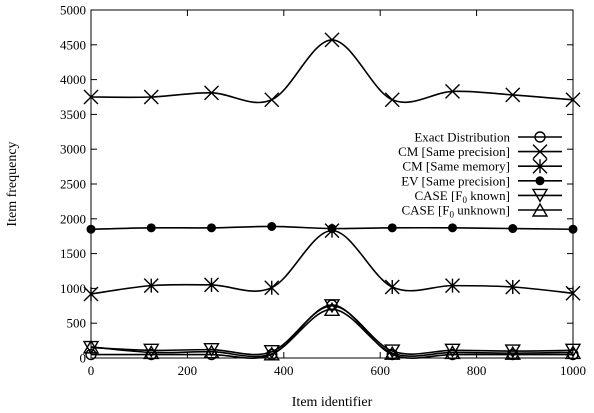 The height and width of the screenshot is (413, 594). Describe the element at coordinates (188, 370) in the screenshot. I see `x-tick-label: 200` at that location.